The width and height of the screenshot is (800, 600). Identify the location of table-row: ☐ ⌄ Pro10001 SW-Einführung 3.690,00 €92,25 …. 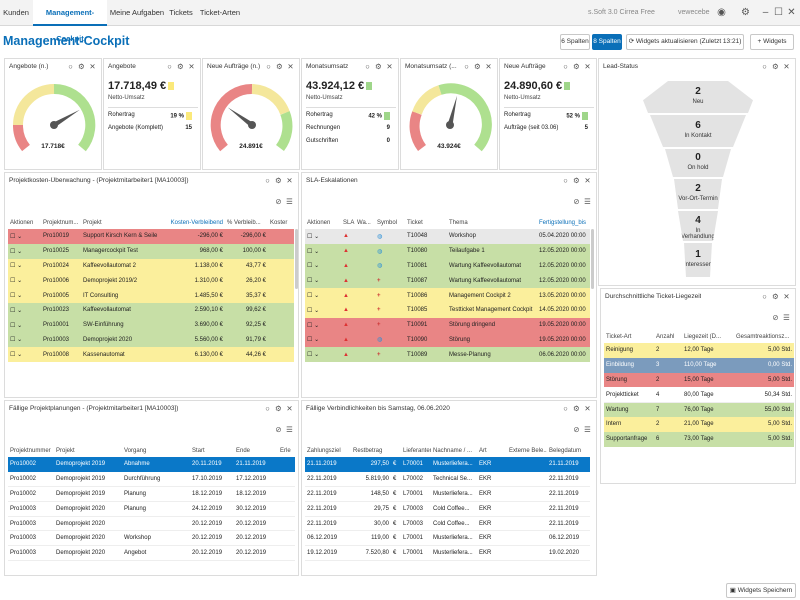
(151, 325).